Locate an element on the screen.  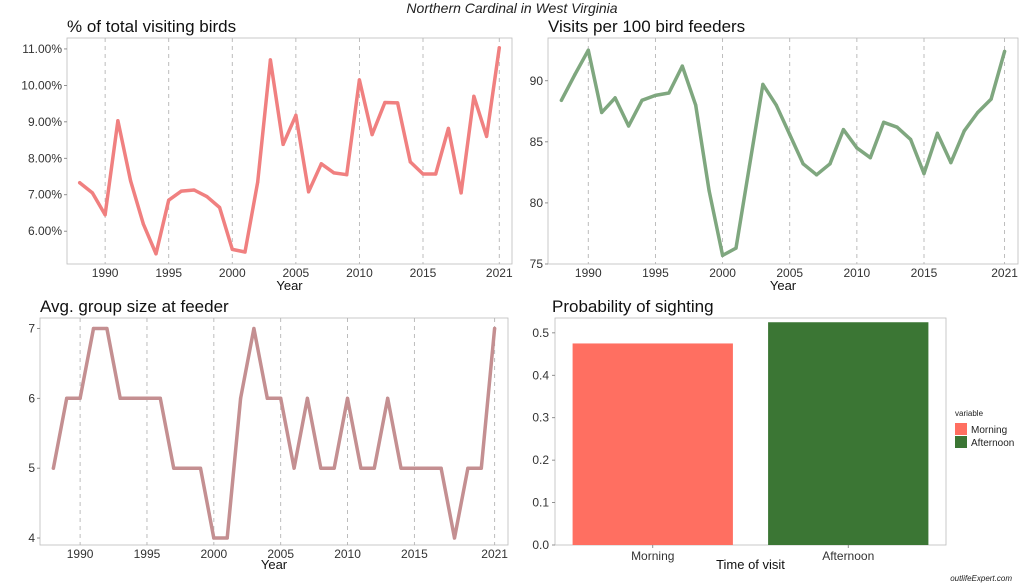
y-tick-label: 0.0 is located at coordinates (540, 545).